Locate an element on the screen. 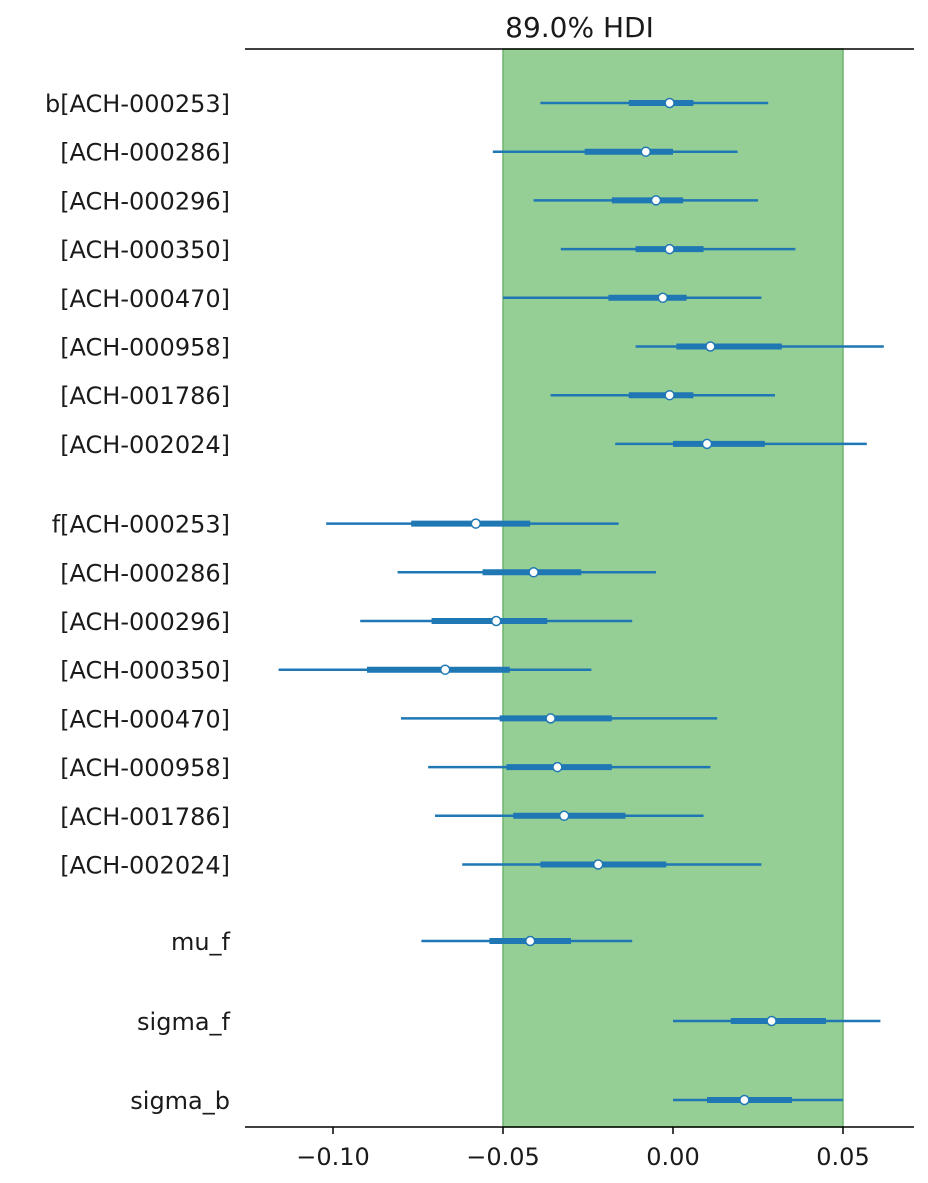 The height and width of the screenshot is (1183, 928). chart-title: 89.0% HDI is located at coordinates (579, 27).